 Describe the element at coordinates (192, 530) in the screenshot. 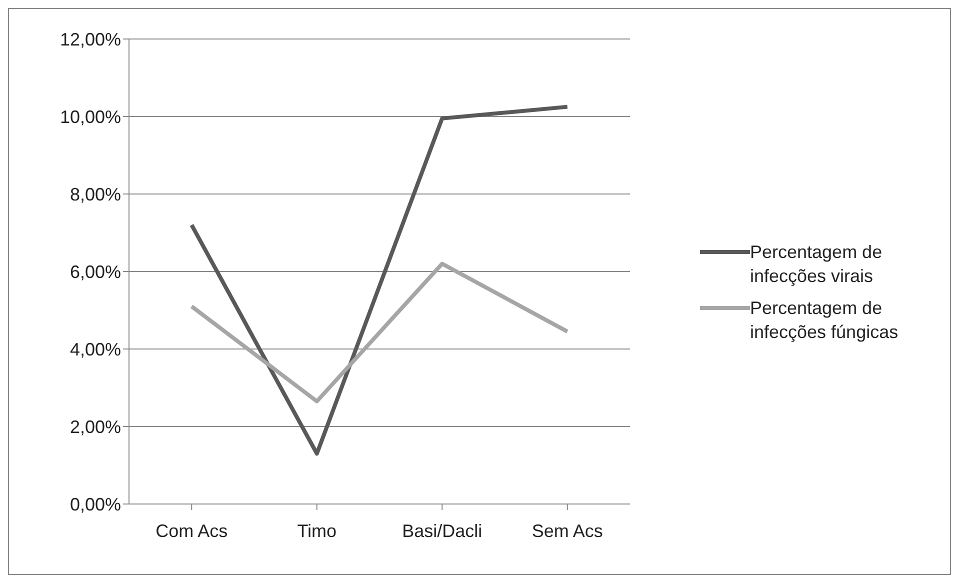

I see `x-tick-label: Com Acs` at that location.